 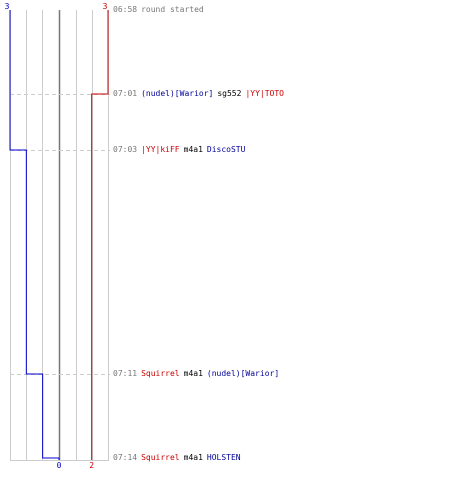 I want to click on event-row: 07:03 |YY|kiFF m4a1 DiscoSTU, so click(x=181, y=150).